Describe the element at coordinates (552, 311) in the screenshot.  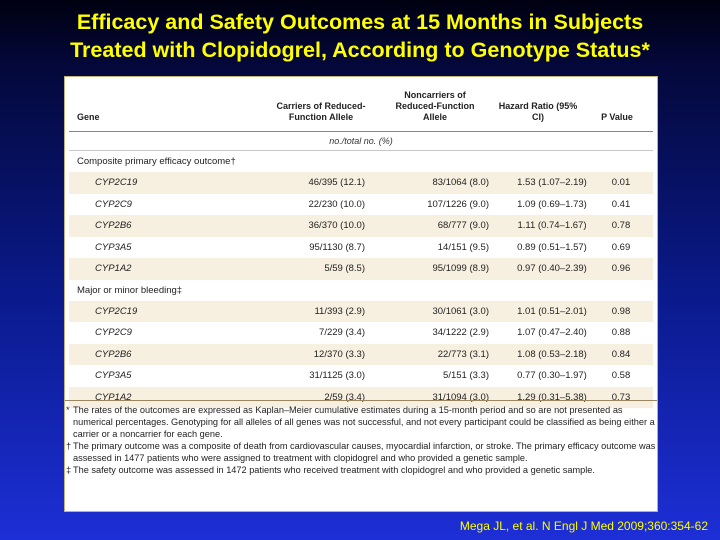
I see `cell-hazard-ratio: 1.01 (0.51–2.01)` at that location.